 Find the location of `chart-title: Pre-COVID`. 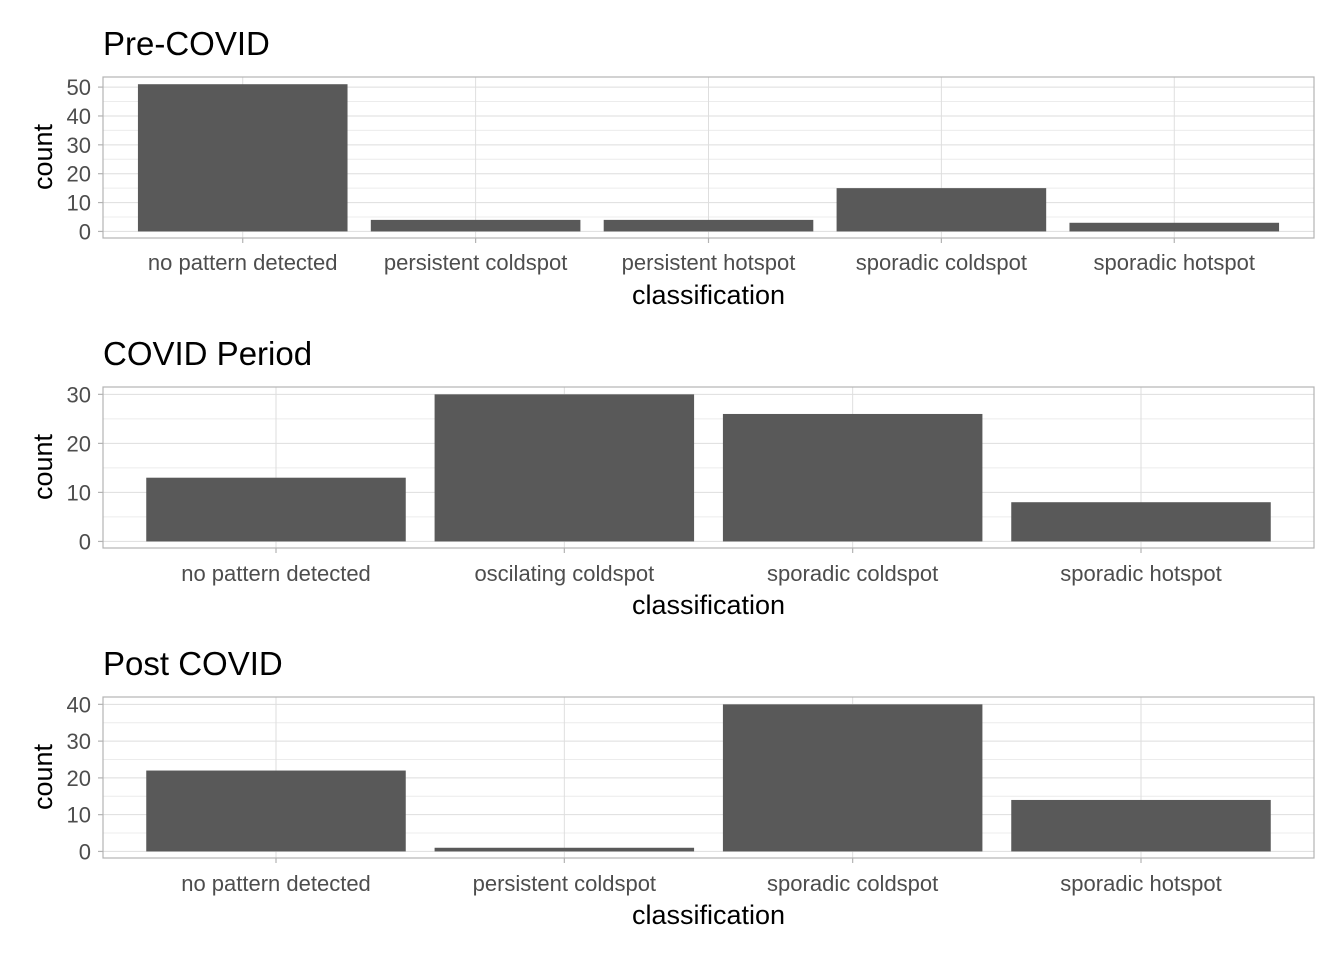

chart-title: Pre-COVID is located at coordinates (186, 43).